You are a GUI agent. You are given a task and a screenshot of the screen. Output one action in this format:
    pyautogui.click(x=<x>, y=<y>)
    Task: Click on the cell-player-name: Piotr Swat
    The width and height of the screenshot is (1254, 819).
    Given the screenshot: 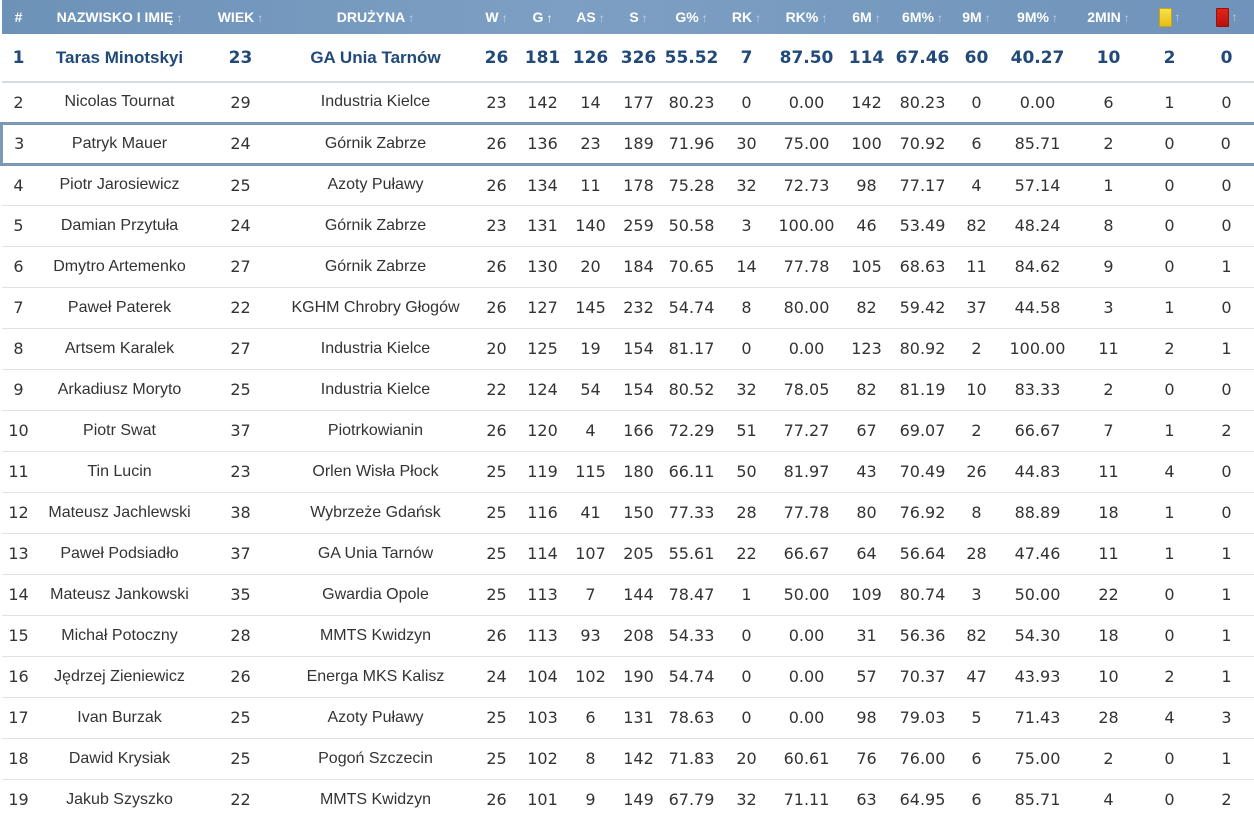 What is the action you would take?
    pyautogui.click(x=119, y=430)
    